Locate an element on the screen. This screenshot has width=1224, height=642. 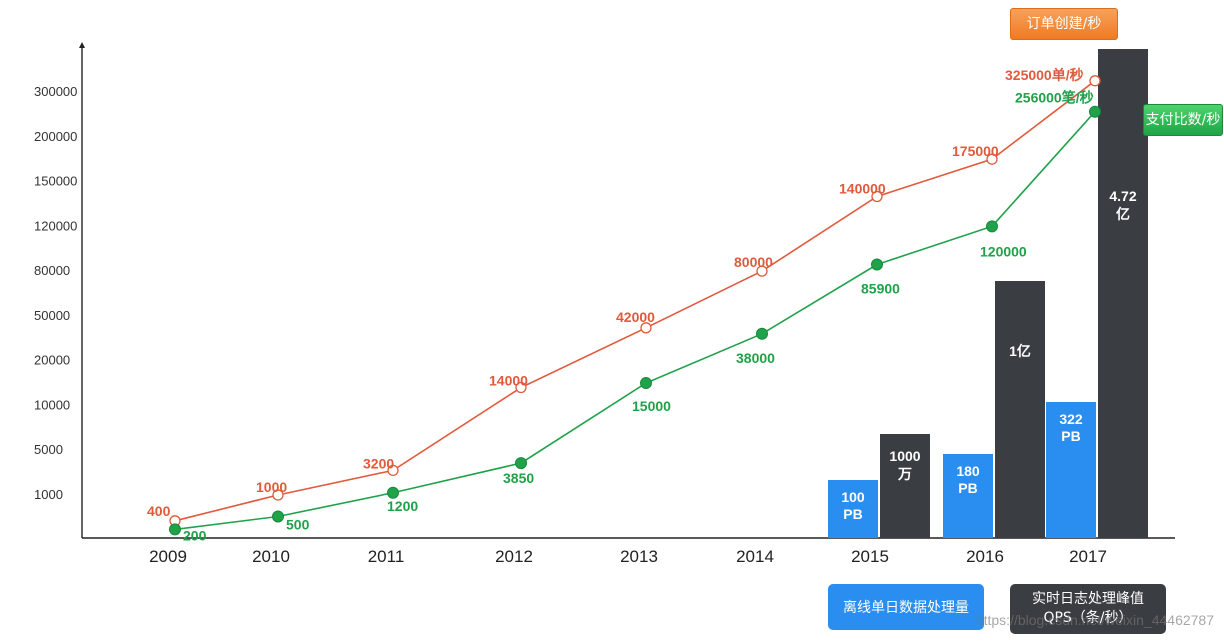
bar-offline-2015 is located at coordinates (853, 509).